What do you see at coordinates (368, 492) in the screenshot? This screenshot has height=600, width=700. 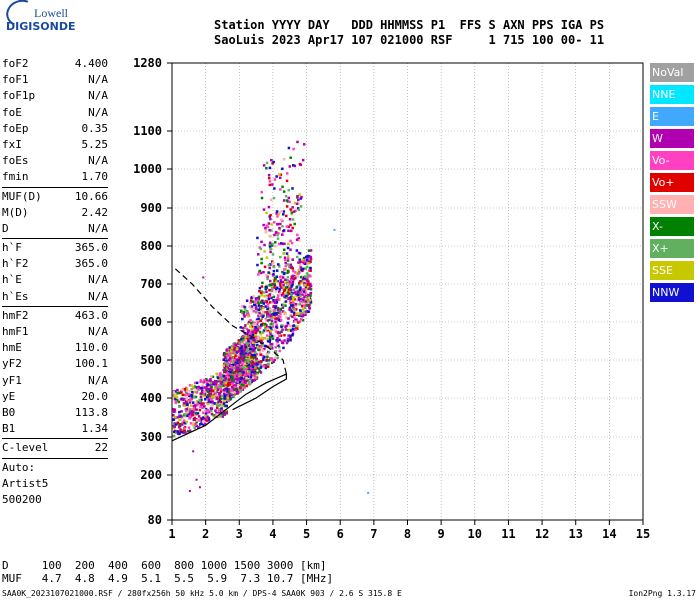 I see `echo-outlier` at bounding box center [368, 492].